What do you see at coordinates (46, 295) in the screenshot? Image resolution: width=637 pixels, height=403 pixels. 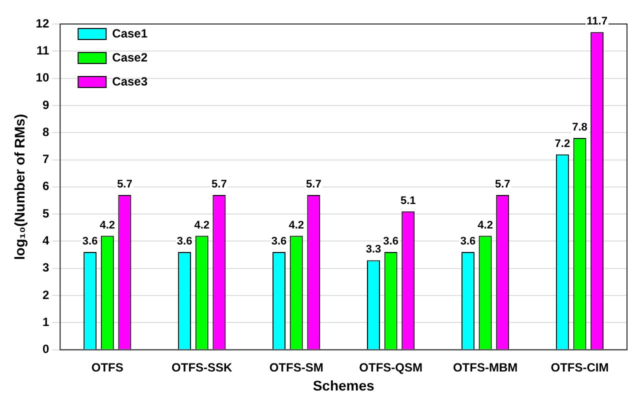 I see `y-tick-label: 2` at bounding box center [46, 295].